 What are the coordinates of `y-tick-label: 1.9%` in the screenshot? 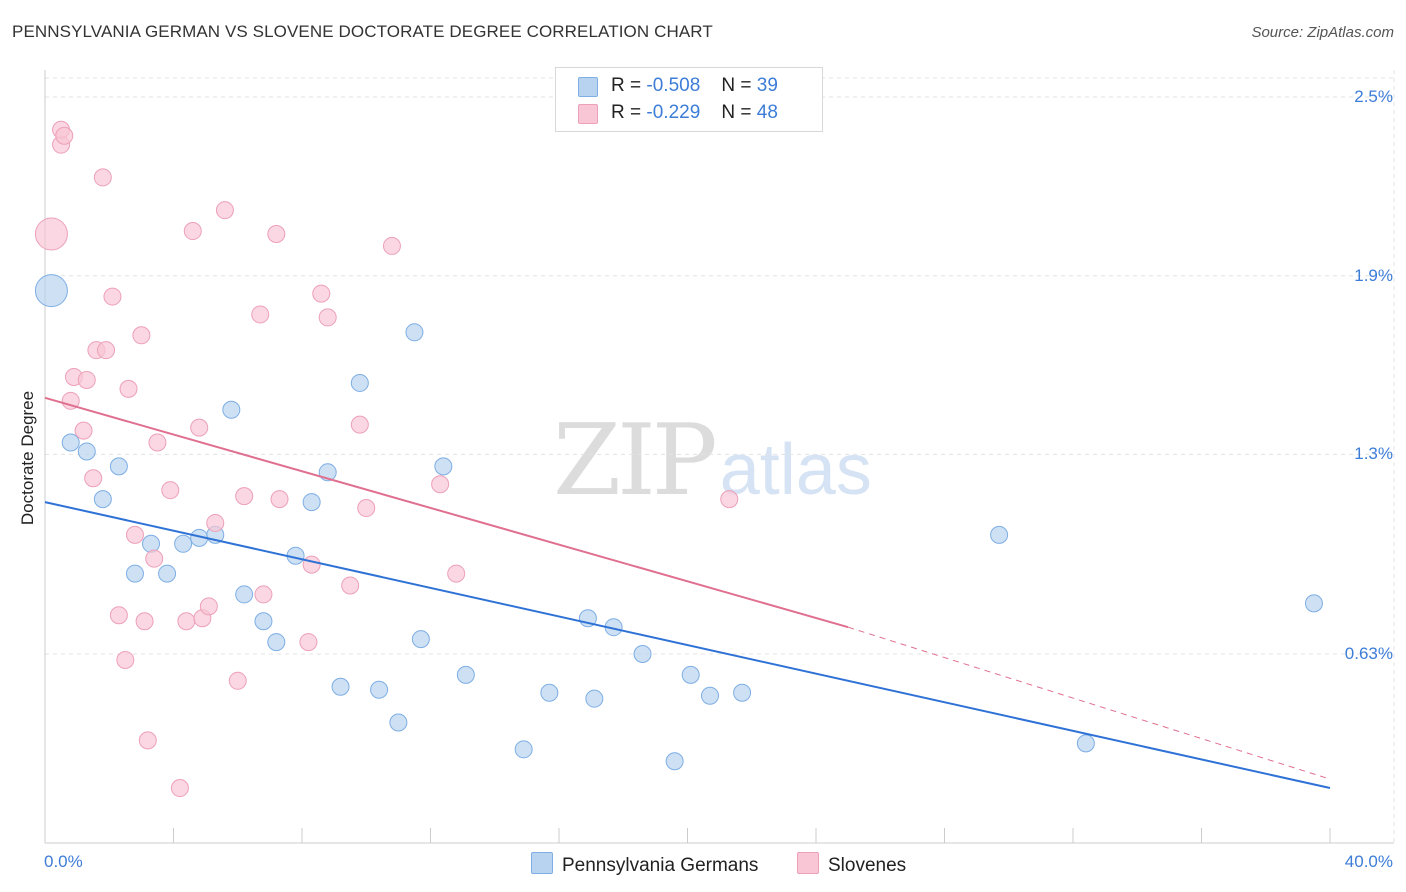 It's located at (1373, 275).